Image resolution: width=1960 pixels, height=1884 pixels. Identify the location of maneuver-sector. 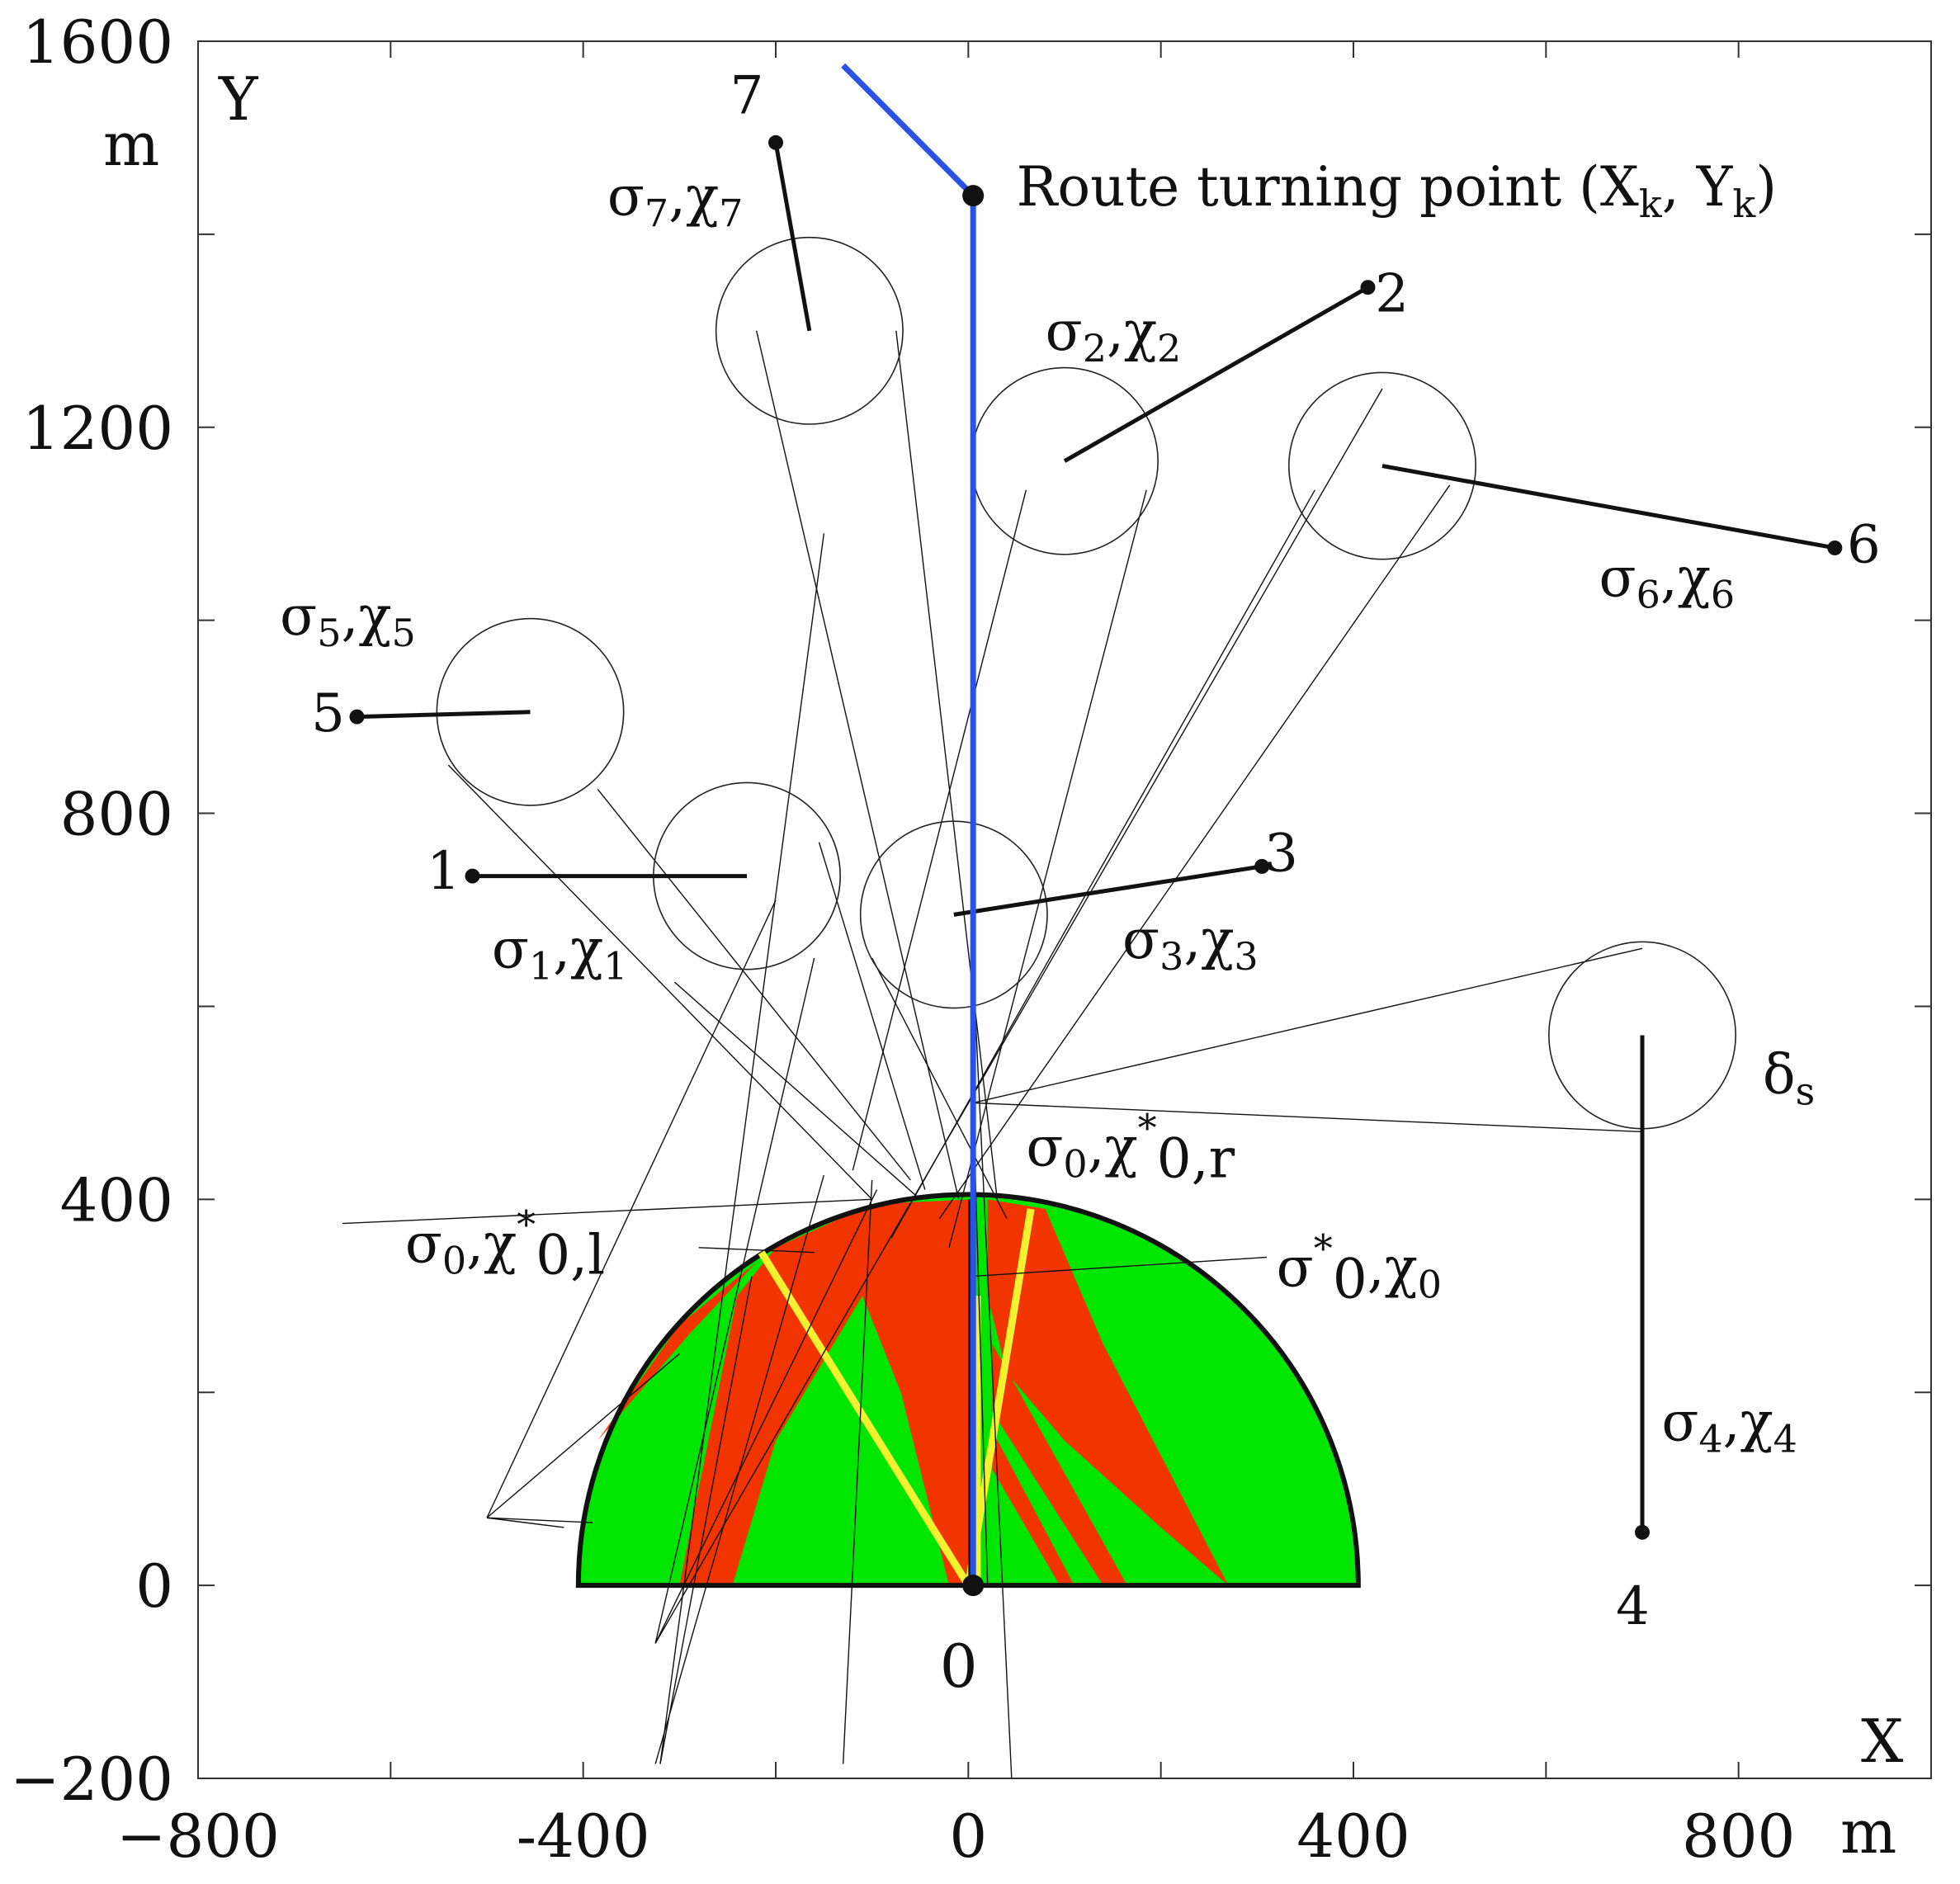
(968, 1390).